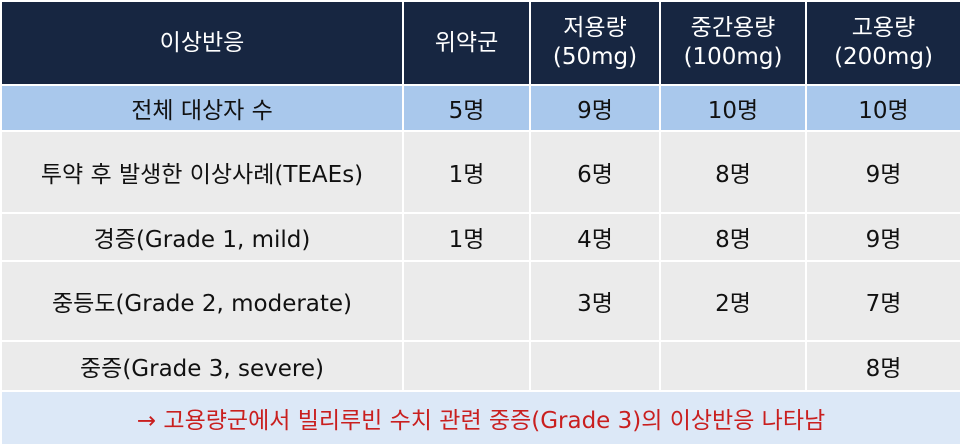 The width and height of the screenshot is (960, 446). I want to click on header-high-dose: 고용량 (200mg), so click(882, 43).